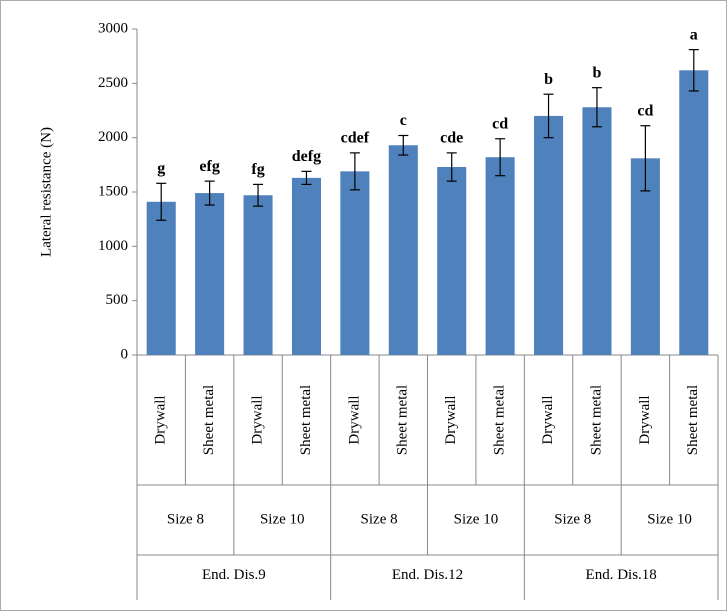 The height and width of the screenshot is (611, 727). Describe the element at coordinates (427, 575) in the screenshot. I see `distance-group-label: End. Dis.12` at that location.